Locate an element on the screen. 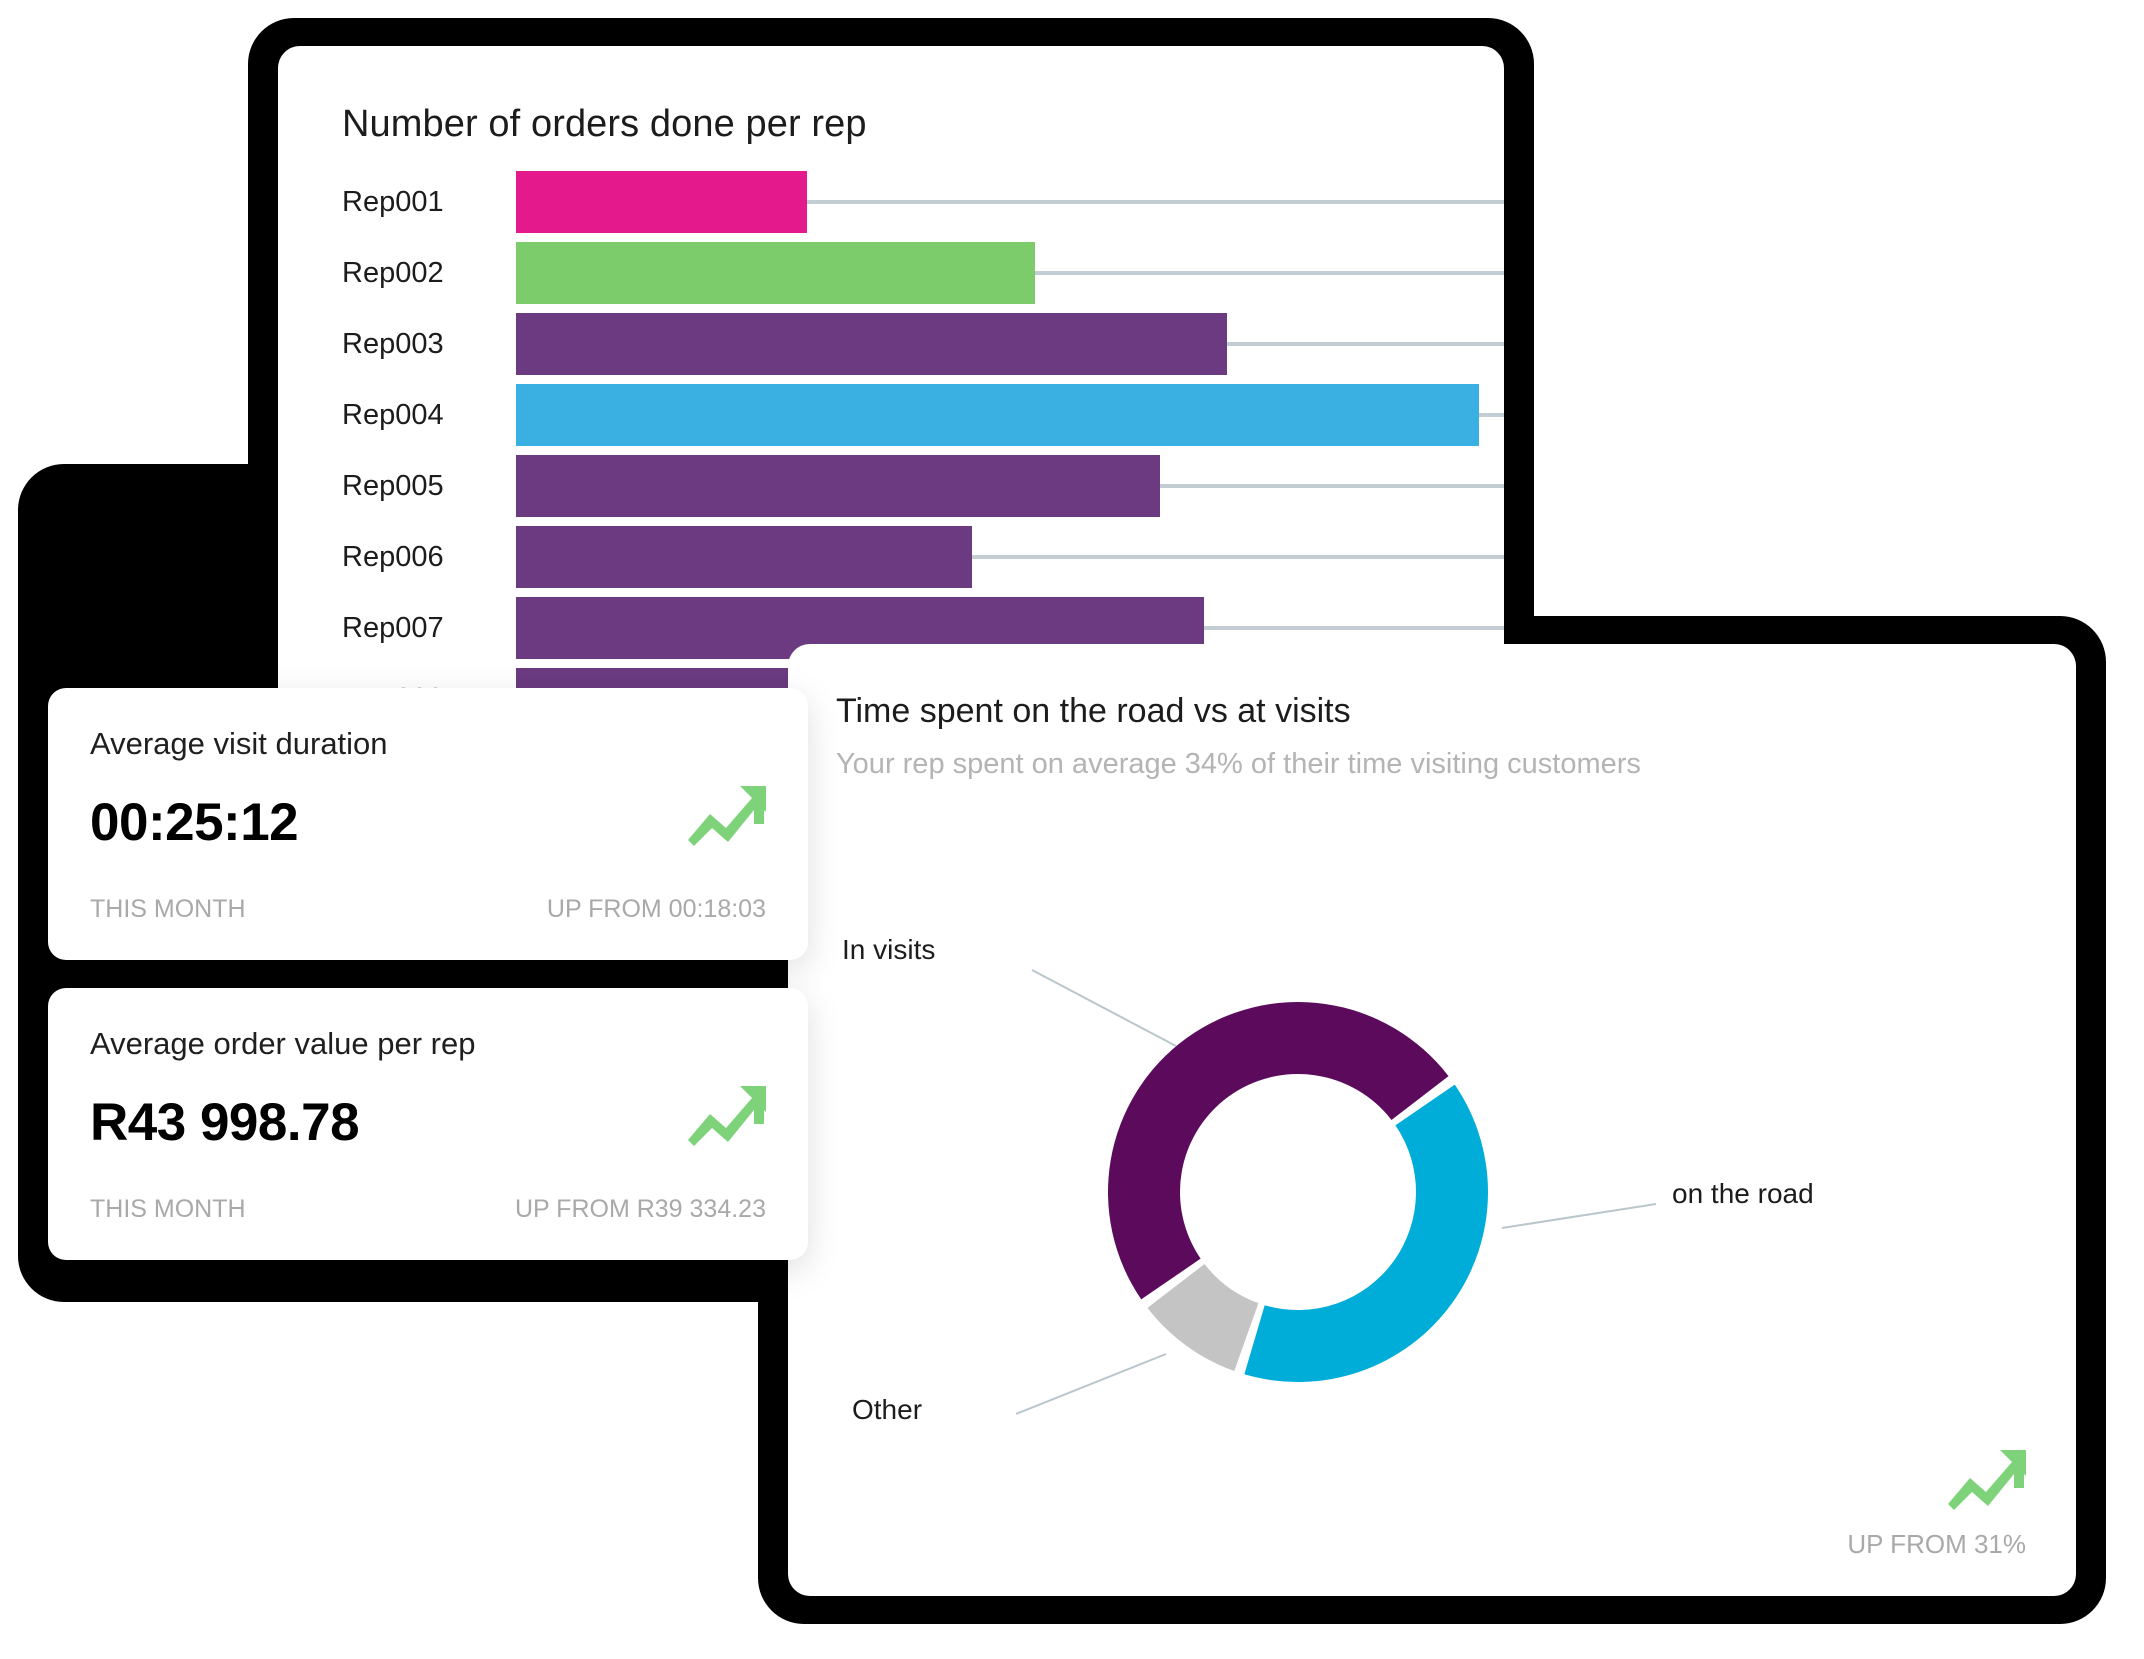 The width and height of the screenshot is (2144, 1659). donut-svg is located at coordinates (1336, 1192).